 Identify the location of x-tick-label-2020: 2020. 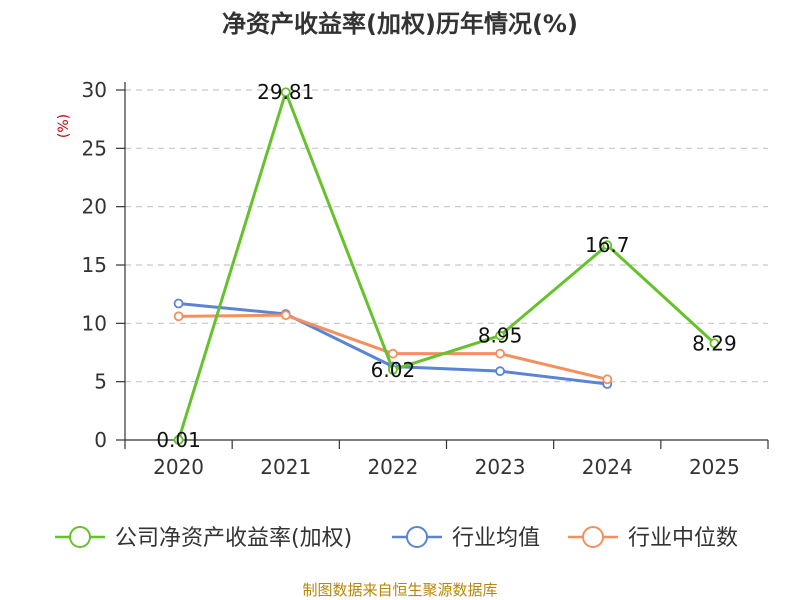
(178, 467).